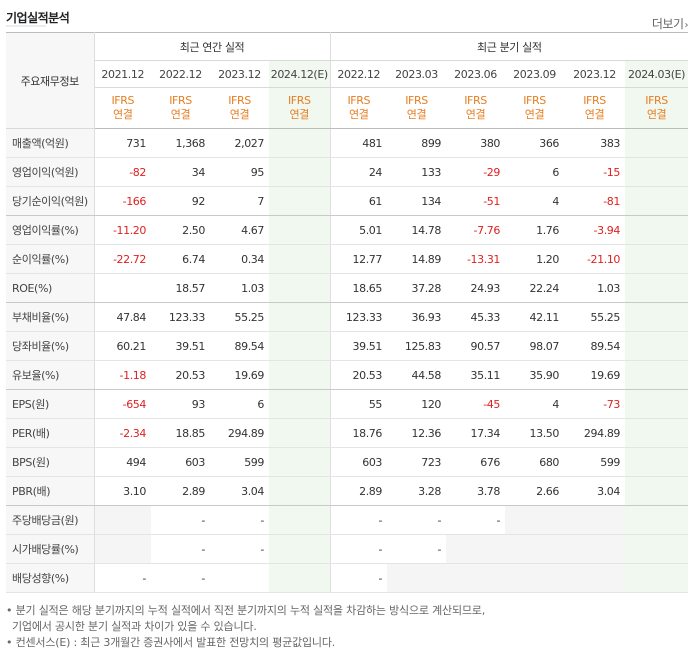 Image resolution: width=694 pixels, height=648 pixels. Describe the element at coordinates (347, 520) in the screenshot. I see `table-row: 주당배당금(원) - - - - -` at that location.